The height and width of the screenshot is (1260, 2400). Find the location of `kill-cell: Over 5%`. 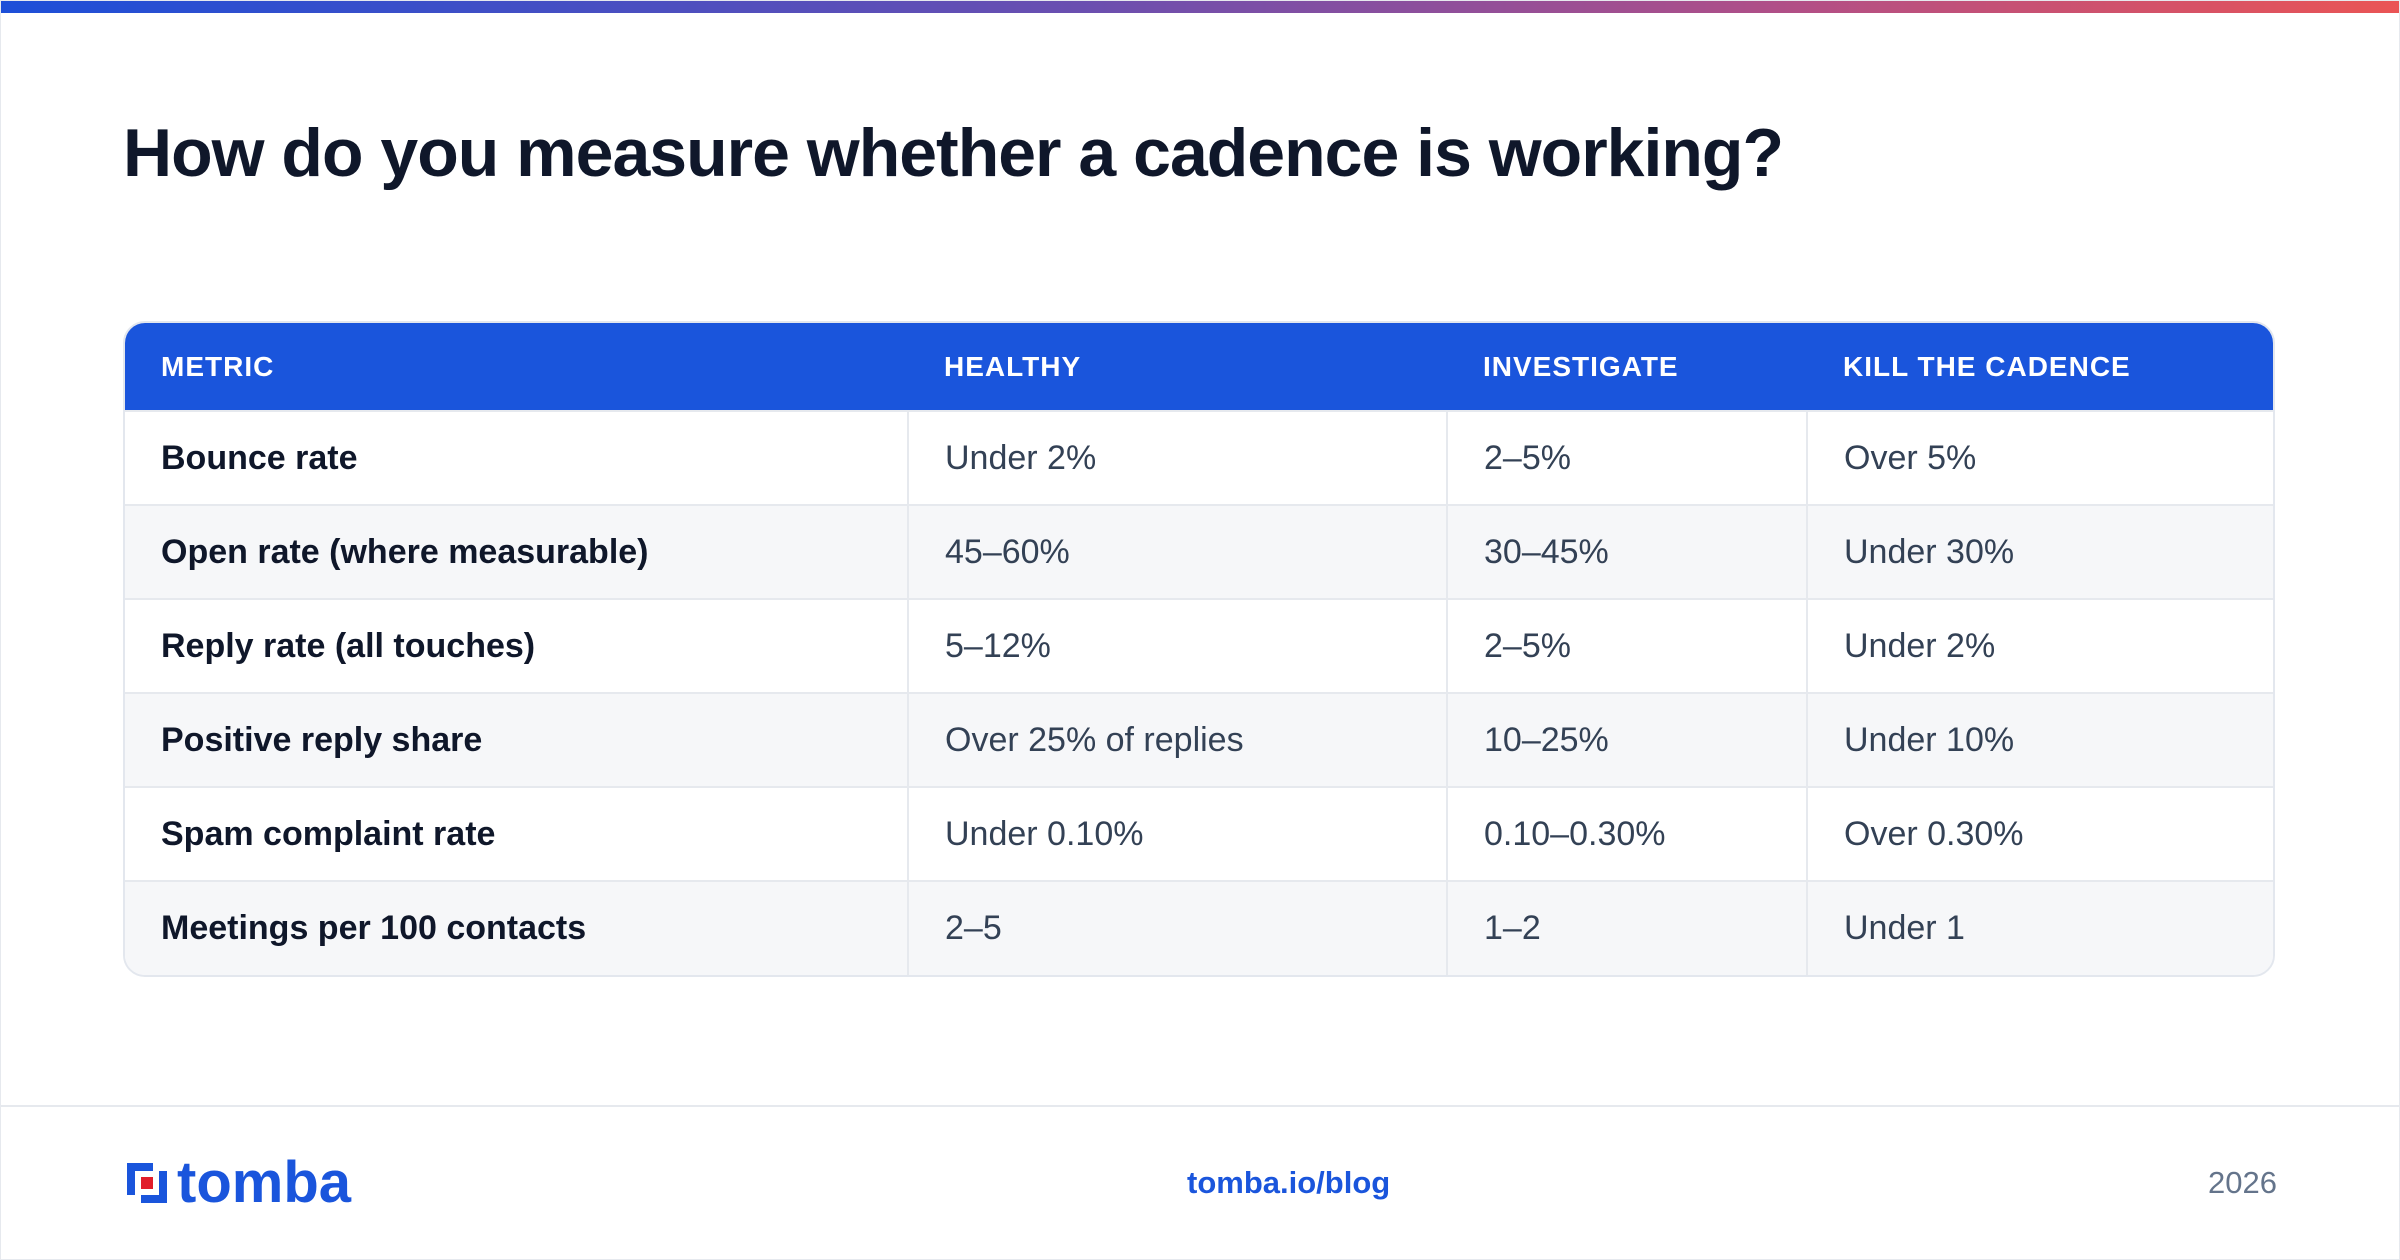

kill-cell: Over 5% is located at coordinates (2039, 457).